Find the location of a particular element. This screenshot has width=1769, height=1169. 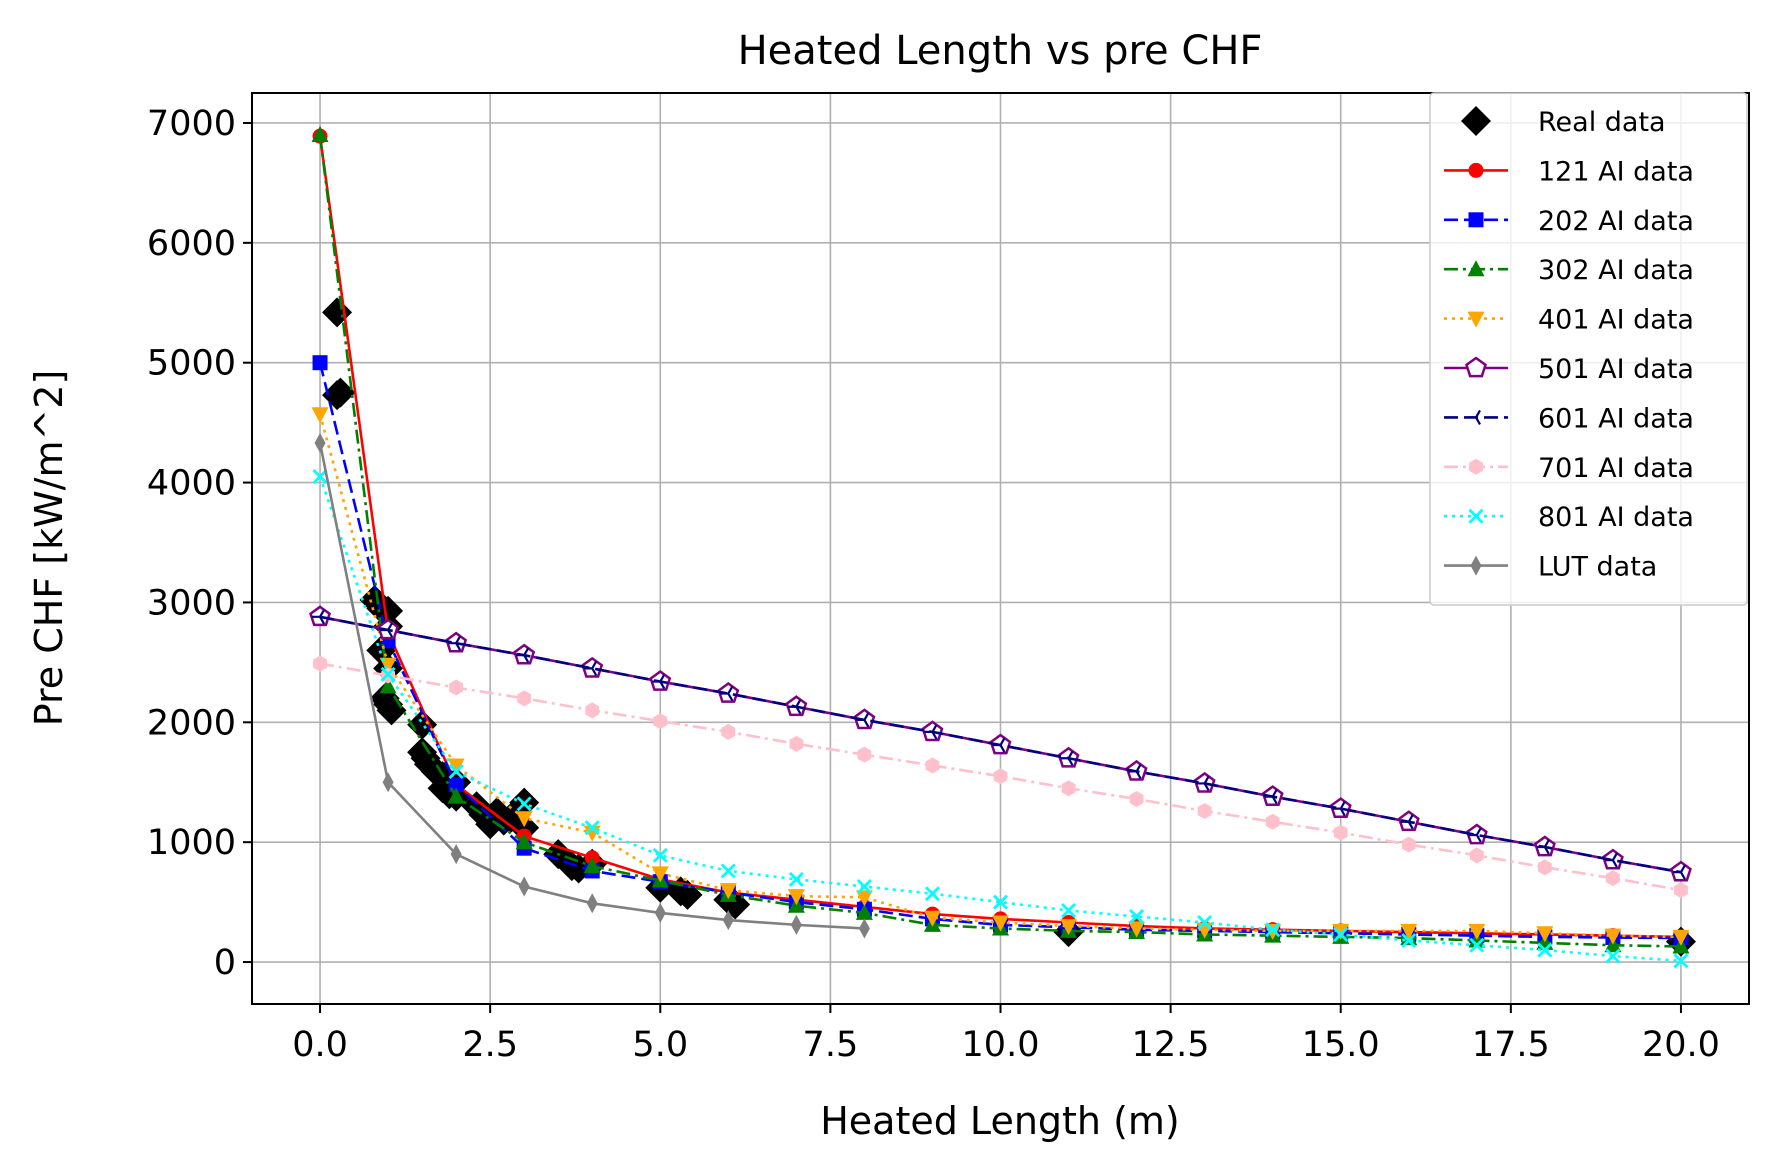

x-tick-label: 12.5 is located at coordinates (1171, 1045).